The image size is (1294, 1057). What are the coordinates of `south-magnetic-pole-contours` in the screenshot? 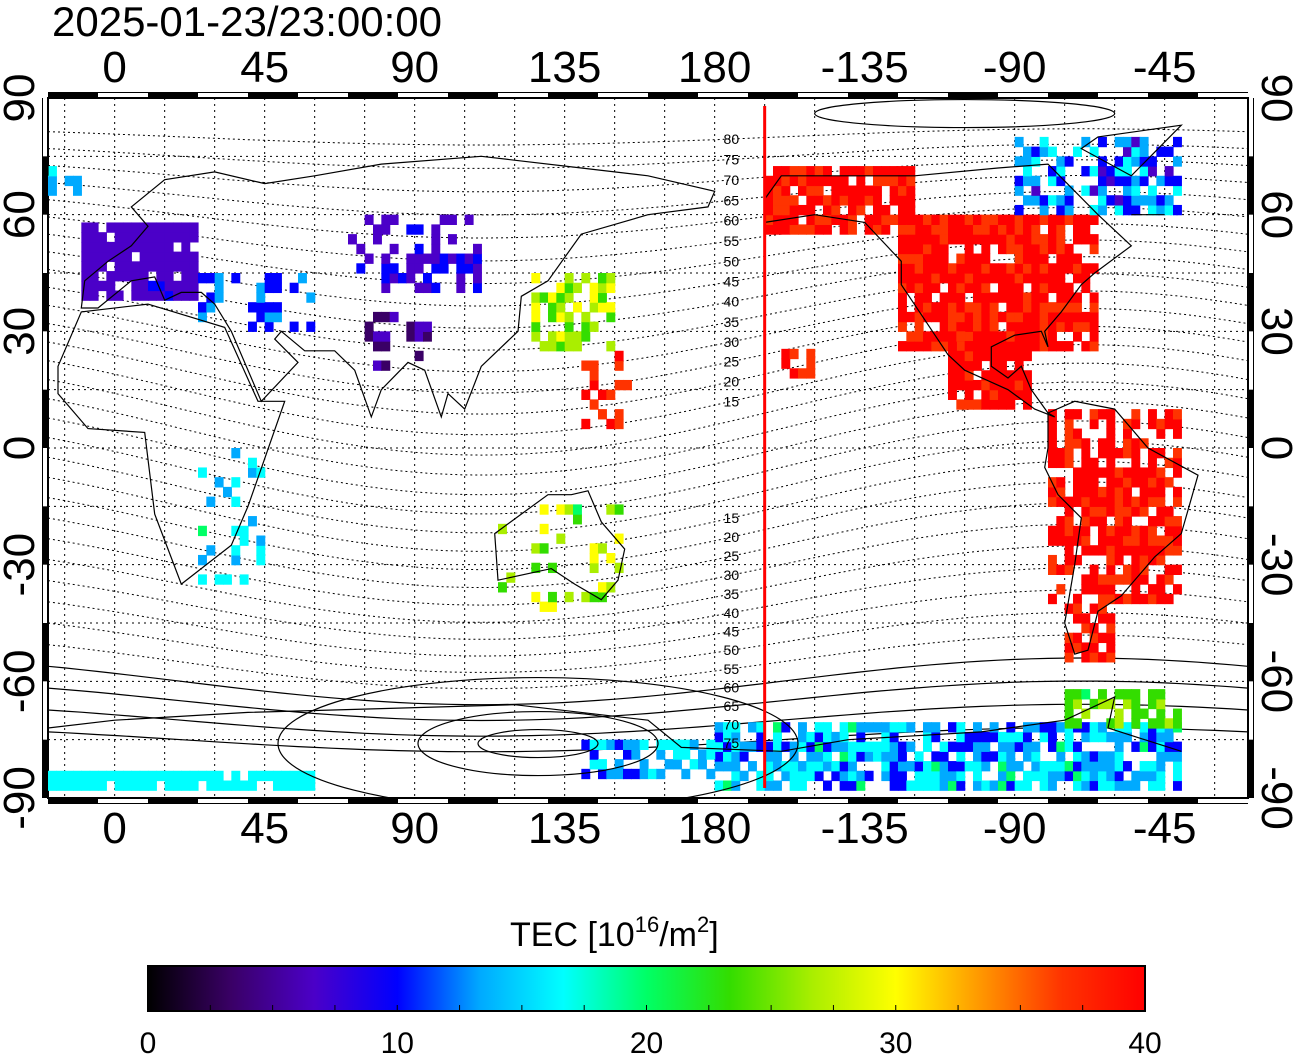 It's located at (538, 737).